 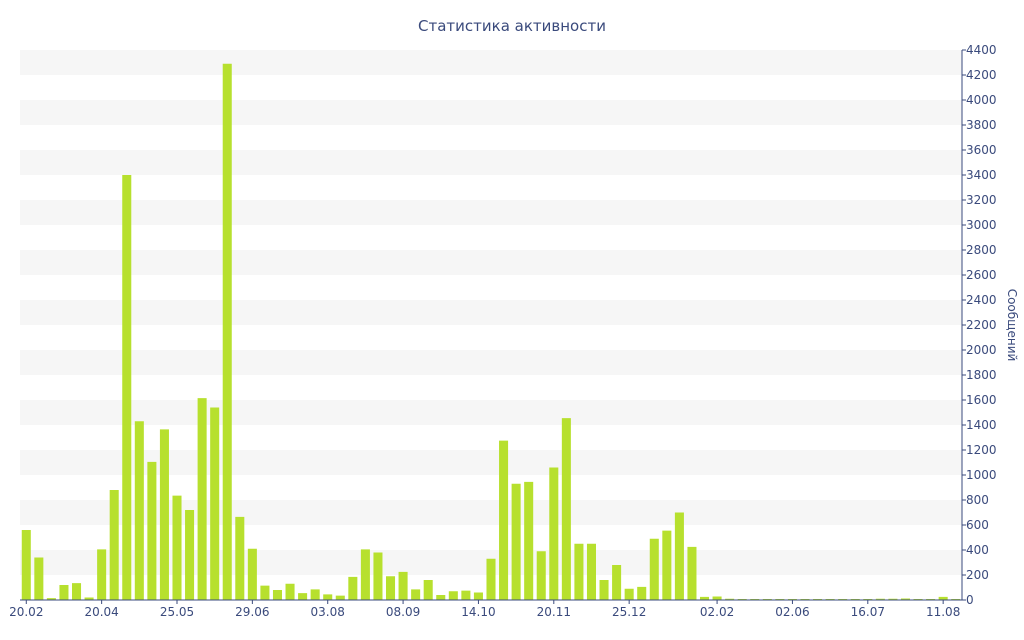 I want to click on y-tick-label: 3200, so click(x=981, y=200).